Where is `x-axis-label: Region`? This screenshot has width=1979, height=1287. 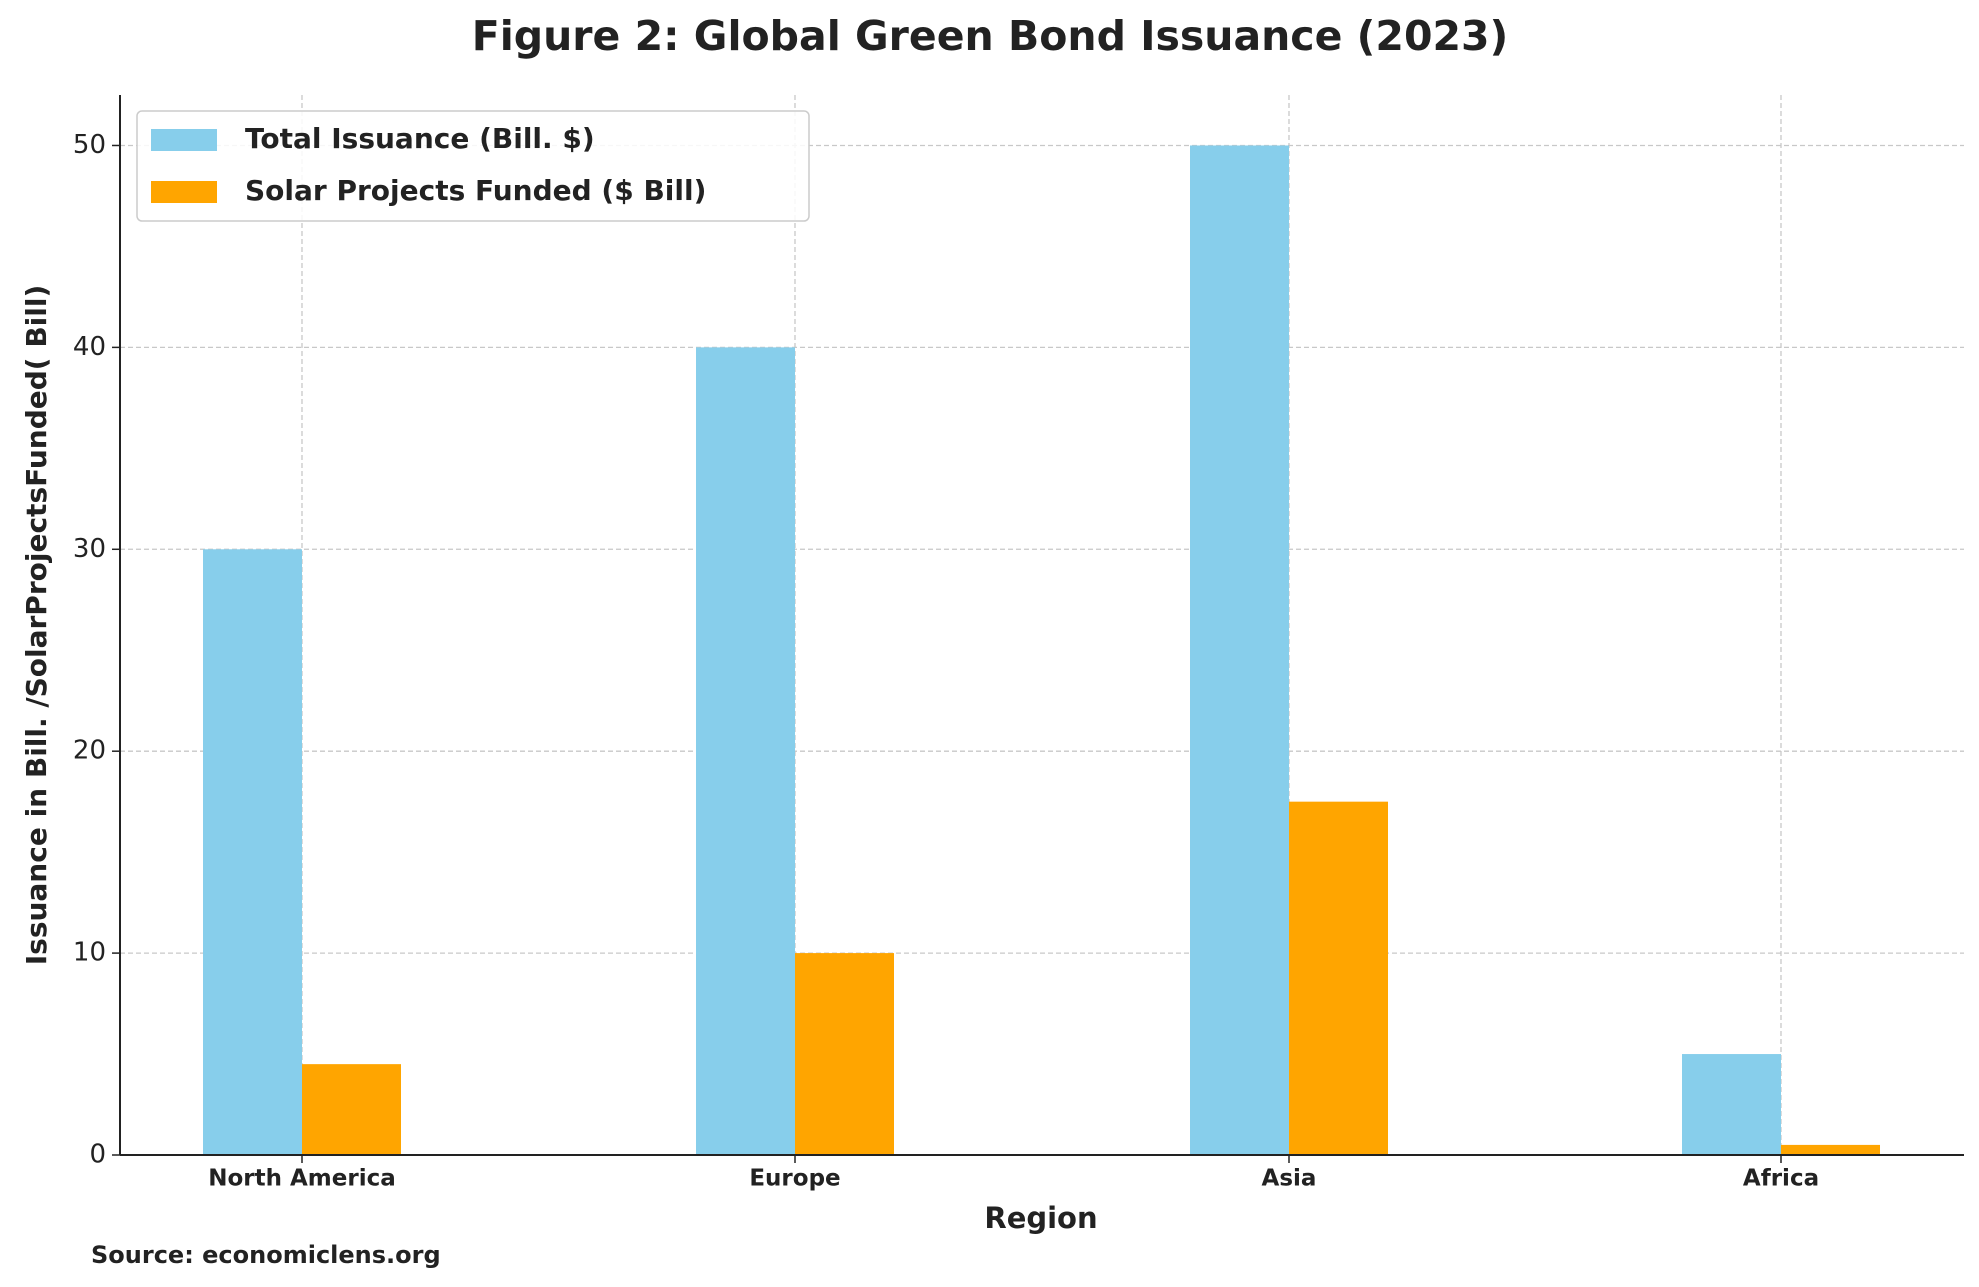 x-axis-label: Region is located at coordinates (1040, 1218).